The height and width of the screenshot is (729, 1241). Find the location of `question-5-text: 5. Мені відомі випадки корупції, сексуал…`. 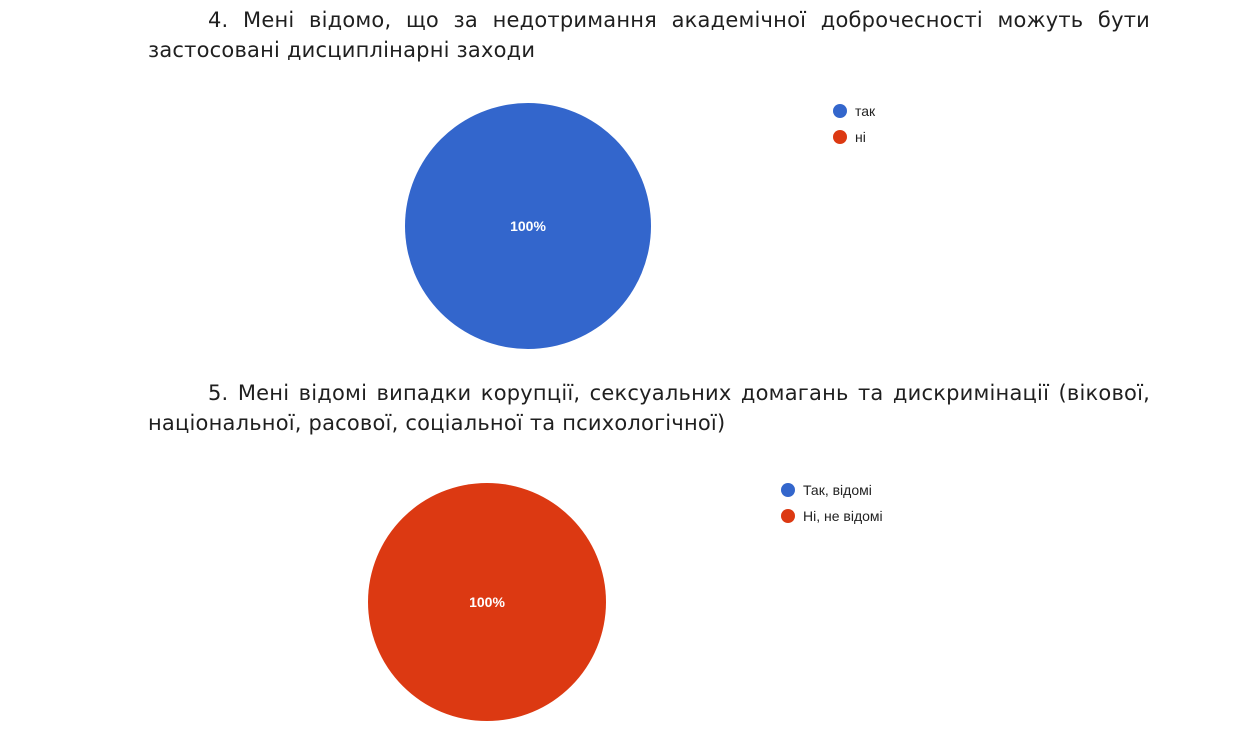

question-5-text: 5. Мені відомі випадки корупції, сексуал… is located at coordinates (649, 408).